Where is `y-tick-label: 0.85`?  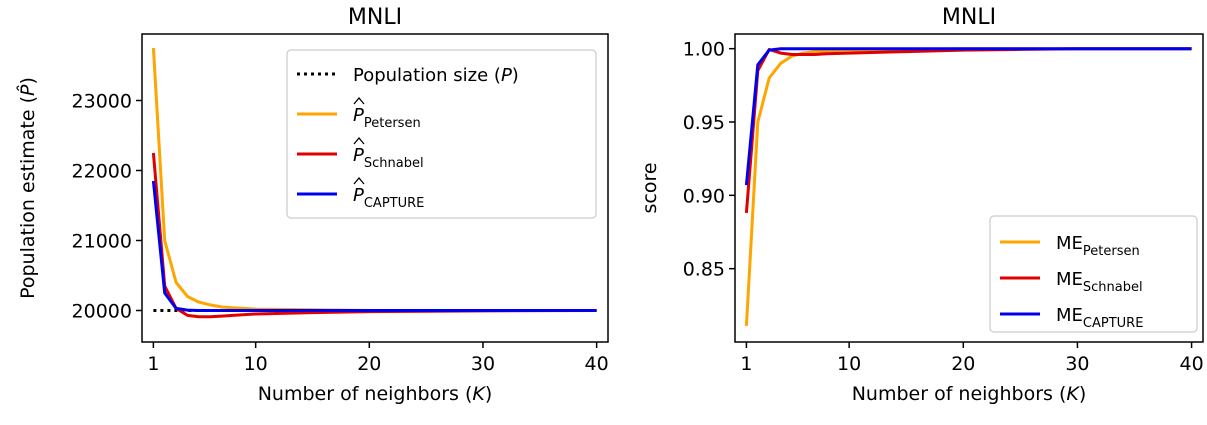
y-tick-label: 0.85 is located at coordinates (704, 270).